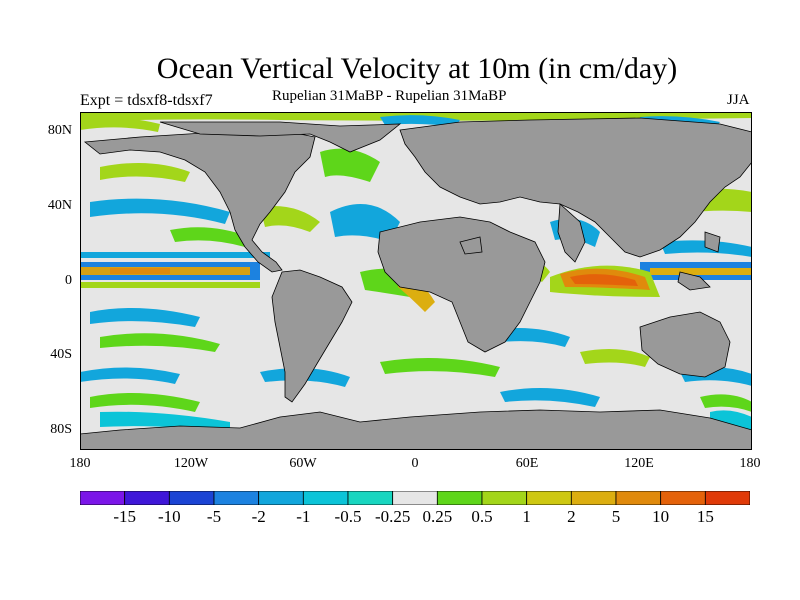  Describe the element at coordinates (199, 201) in the screenshot. I see `north-america` at that location.